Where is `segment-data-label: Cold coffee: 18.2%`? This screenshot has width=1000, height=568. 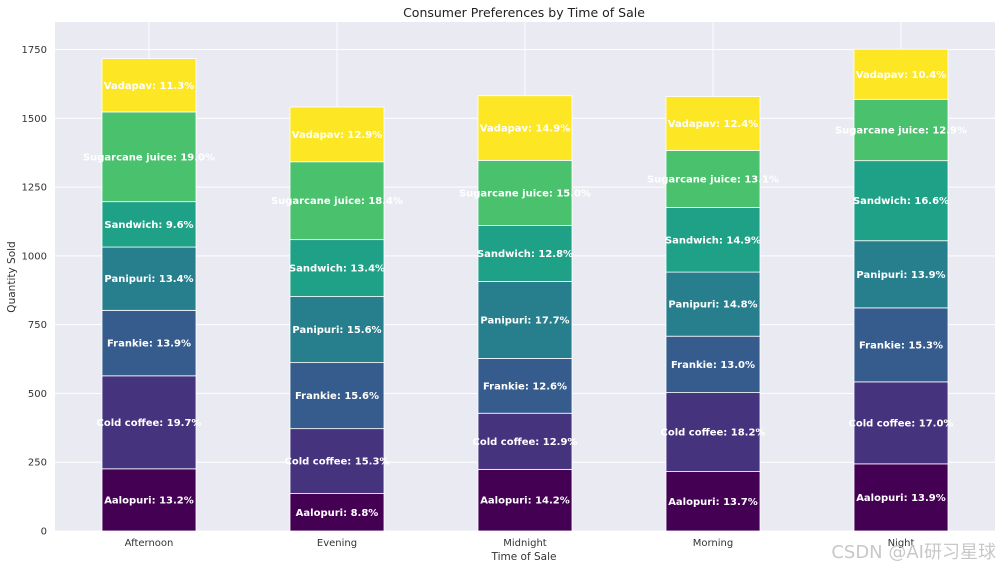 segment-data-label: Cold coffee: 18.2% is located at coordinates (713, 433).